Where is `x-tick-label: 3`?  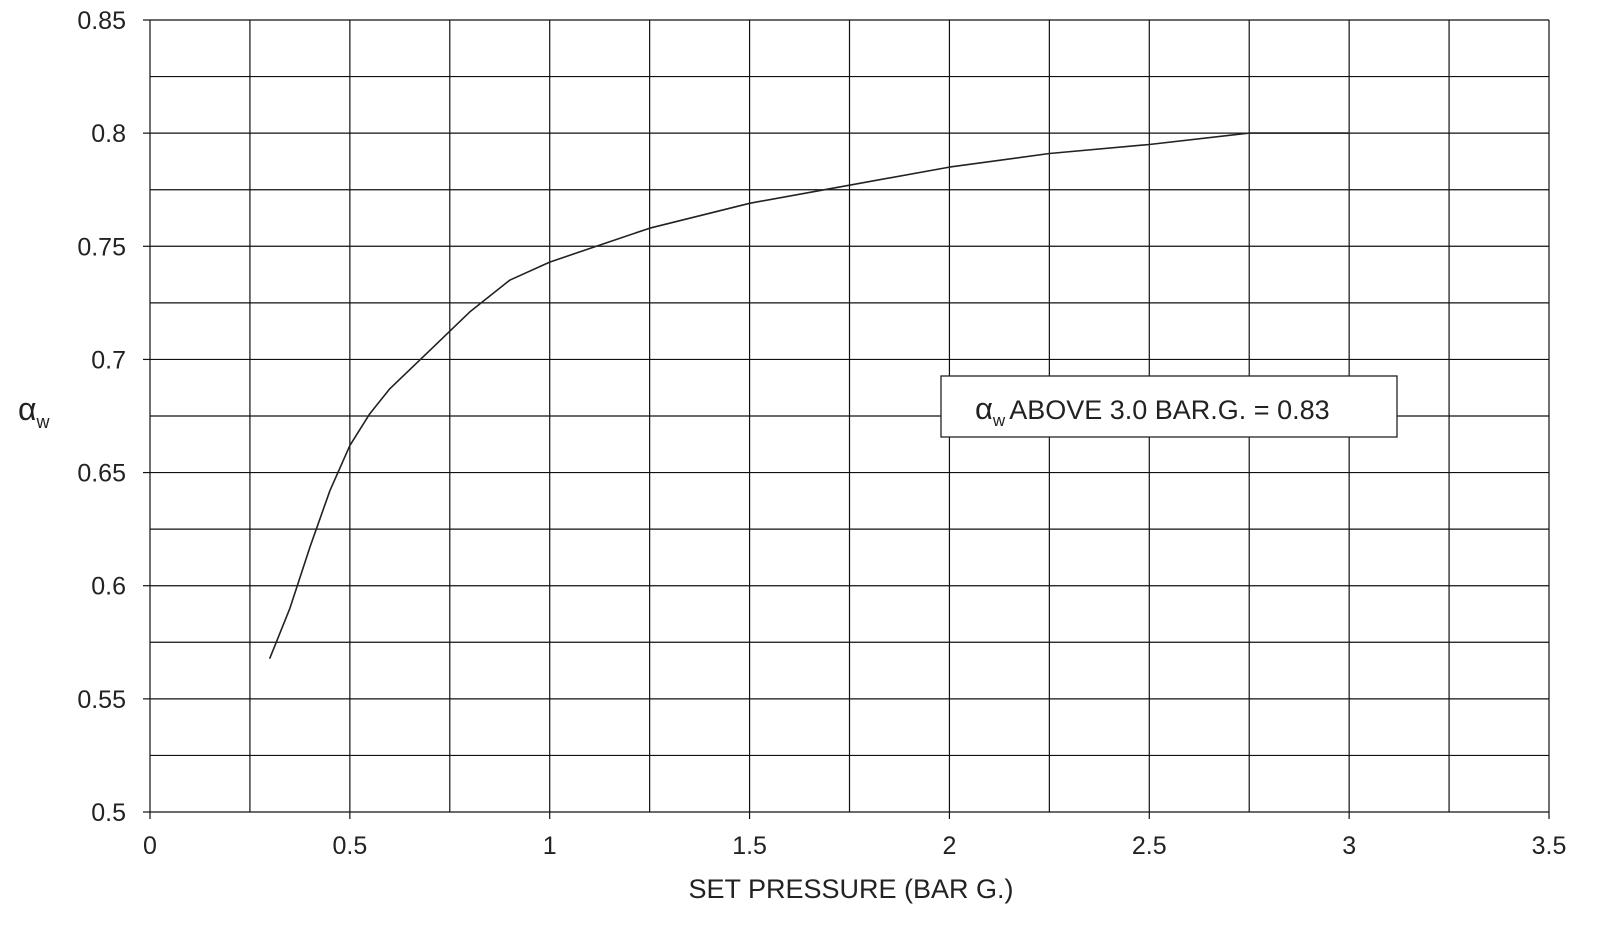
x-tick-label: 3 is located at coordinates (1349, 846).